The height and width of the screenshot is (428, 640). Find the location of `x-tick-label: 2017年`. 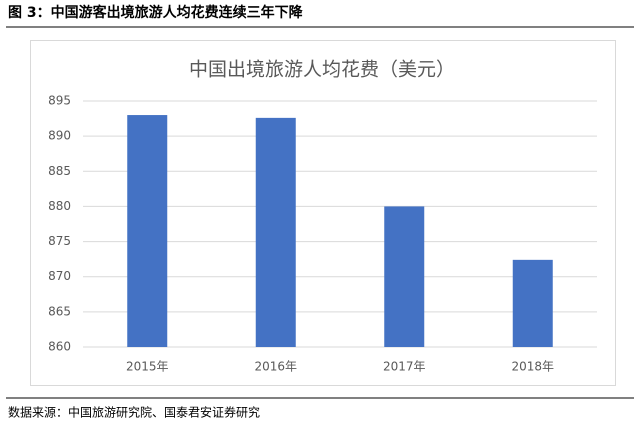

x-tick-label: 2017年 is located at coordinates (404, 367).